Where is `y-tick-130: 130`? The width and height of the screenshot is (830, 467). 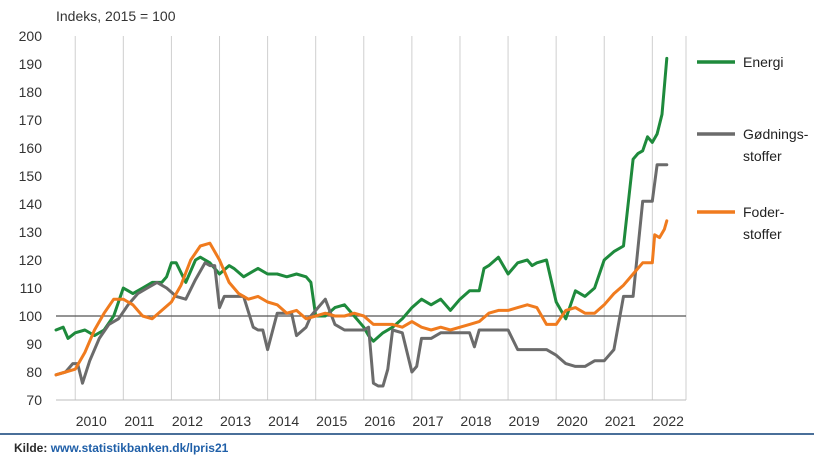 y-tick-130: 130 is located at coordinates (31, 232).